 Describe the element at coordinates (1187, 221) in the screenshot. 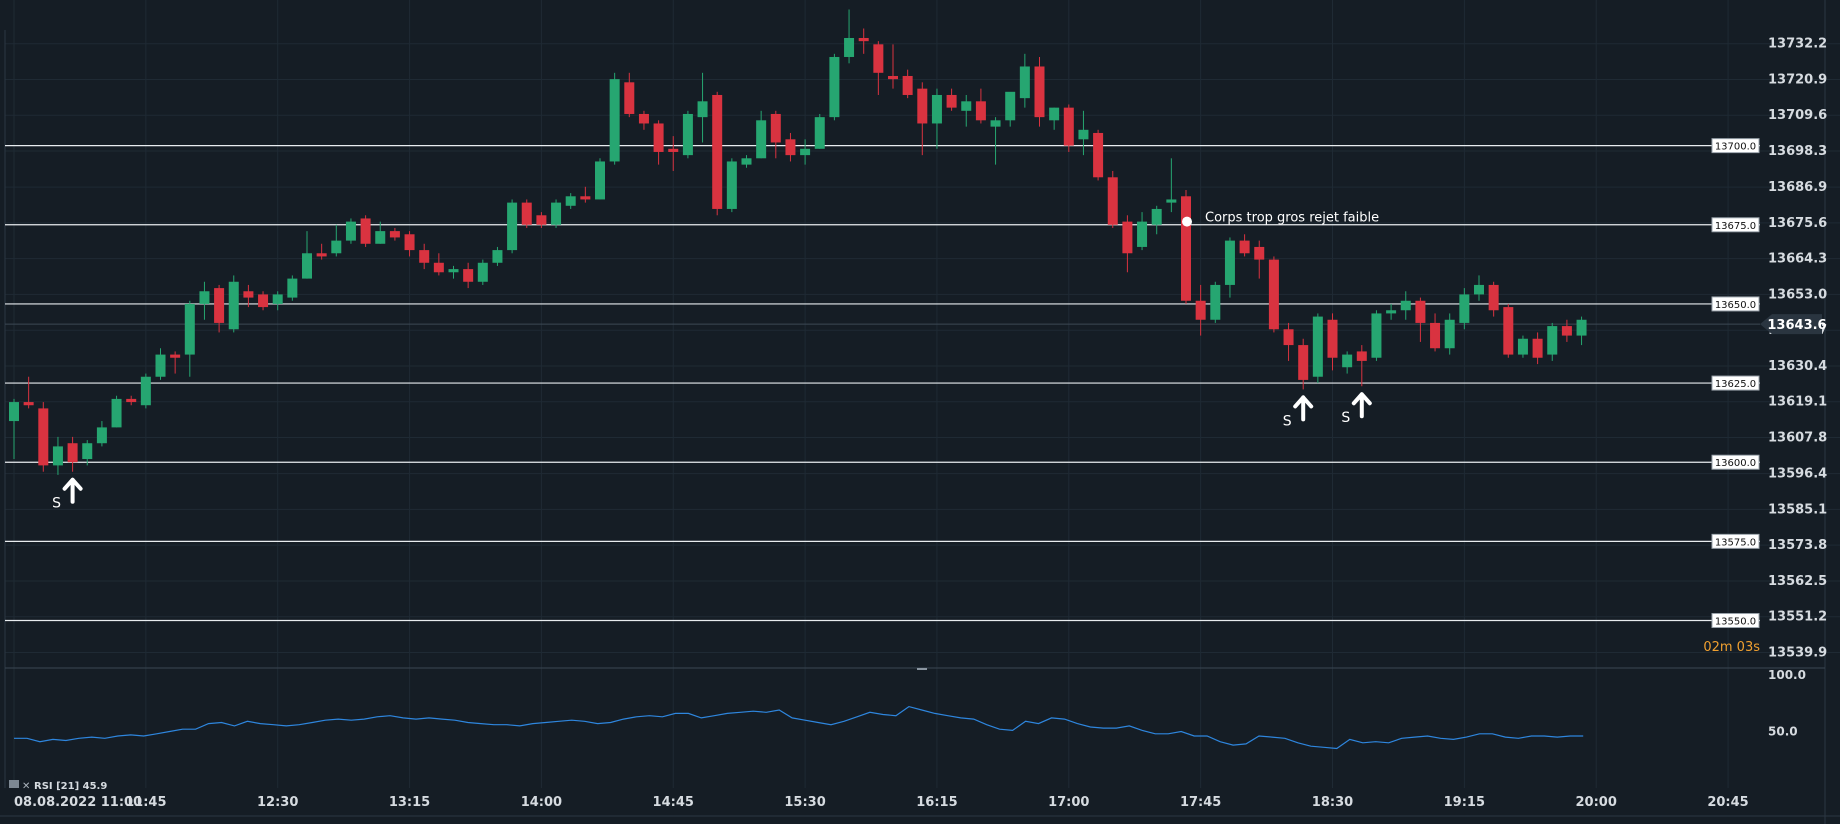

I see `annotation-marker` at that location.